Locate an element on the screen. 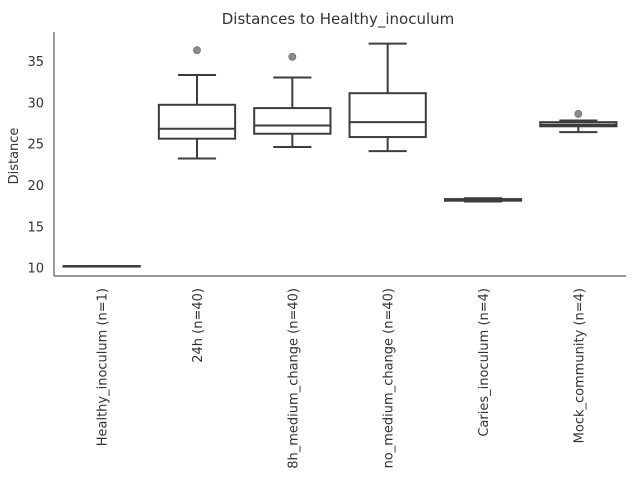 Image resolution: width=640 pixels, height=480 pixels. y-axis-title: Distance is located at coordinates (14, 156).